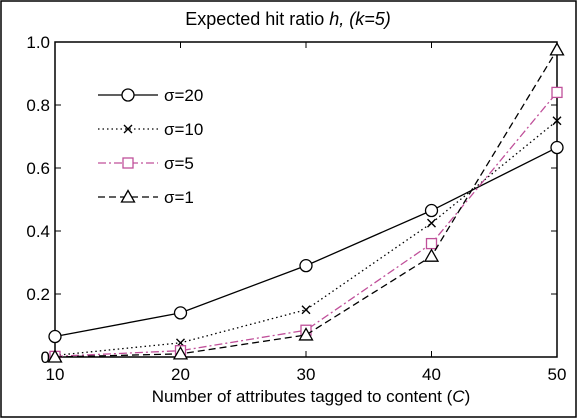  I want to click on legend-label: σ=5, so click(179, 163).